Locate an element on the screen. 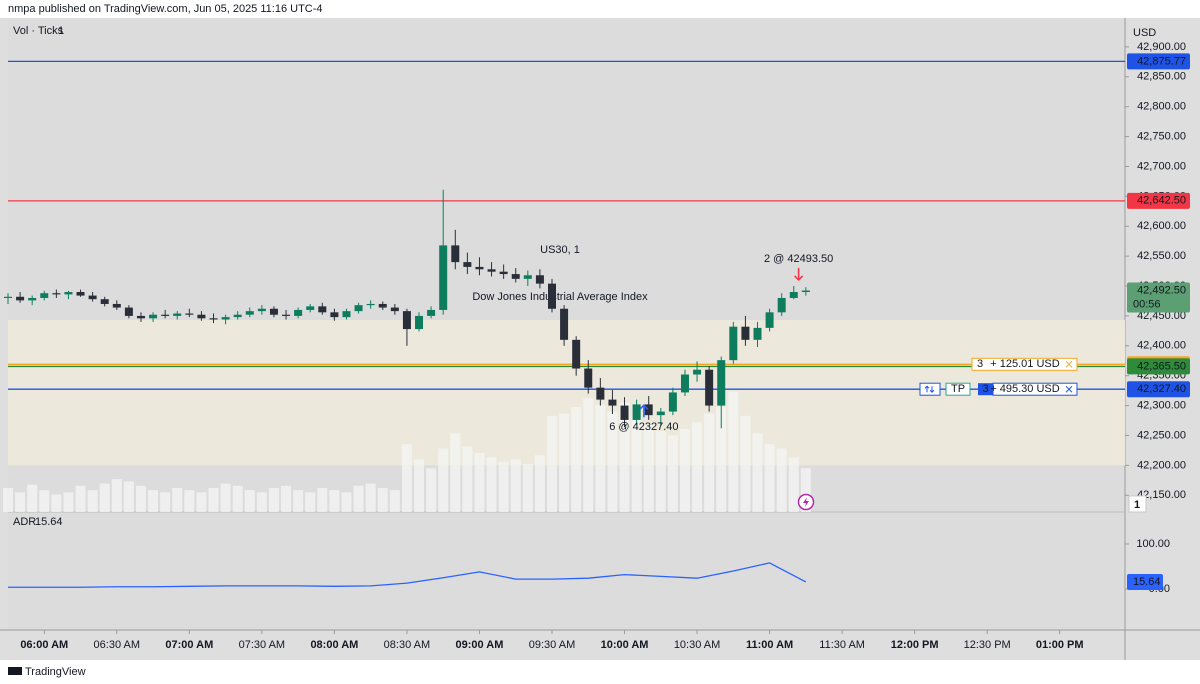 The height and width of the screenshot is (684, 1200). y-tick-label: 42,550.00 is located at coordinates (1161, 256).